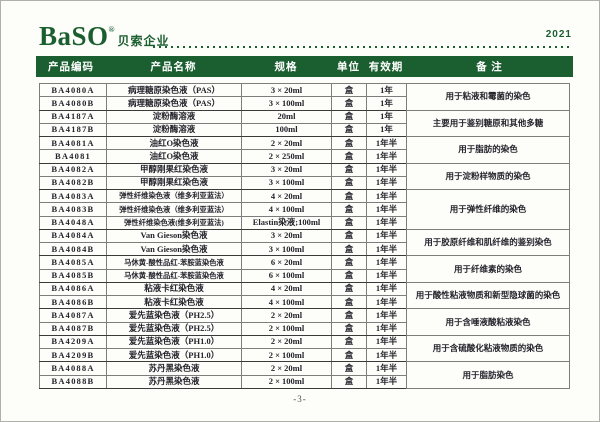  Describe the element at coordinates (286, 222) in the screenshot. I see `cell-spec: Elastin染液;100ml` at that location.